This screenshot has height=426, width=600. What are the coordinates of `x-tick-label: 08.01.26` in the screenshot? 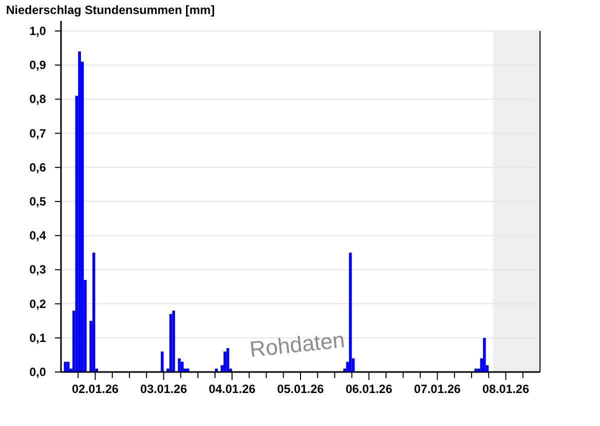 It's located at (506, 389).